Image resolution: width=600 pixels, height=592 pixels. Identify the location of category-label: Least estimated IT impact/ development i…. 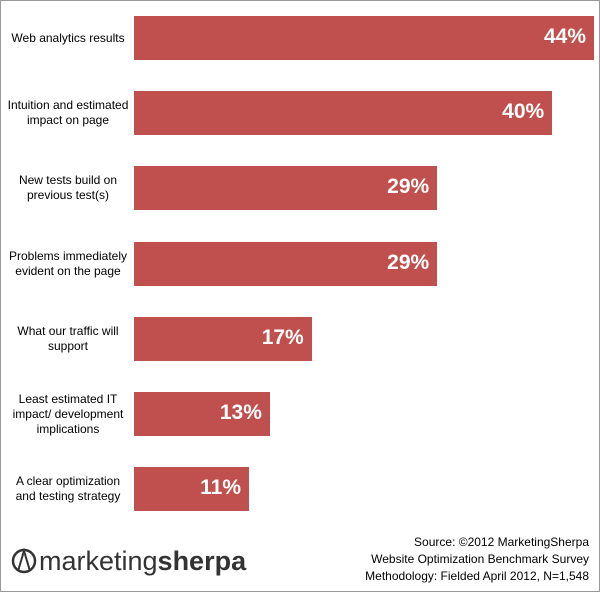
(68, 413).